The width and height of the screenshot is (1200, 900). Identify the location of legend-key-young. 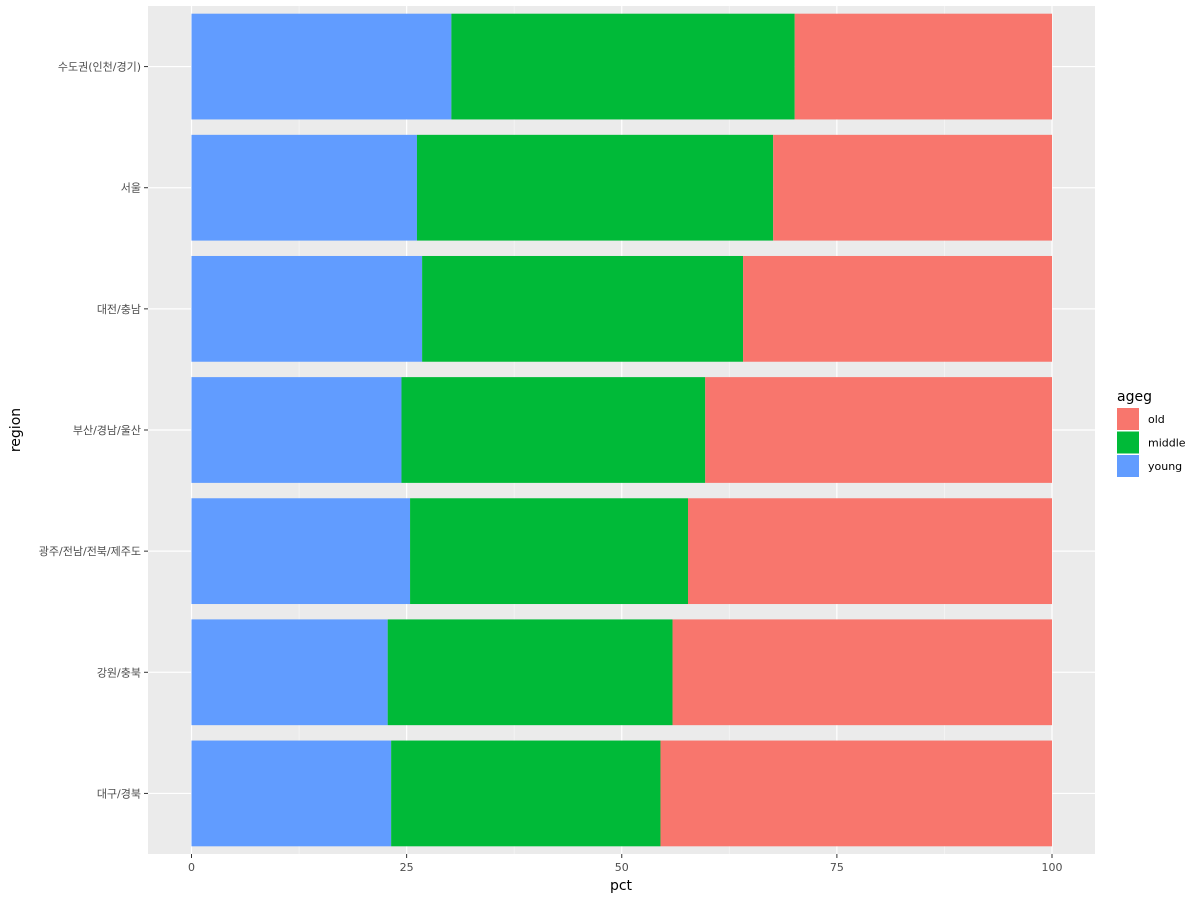
(1128, 466).